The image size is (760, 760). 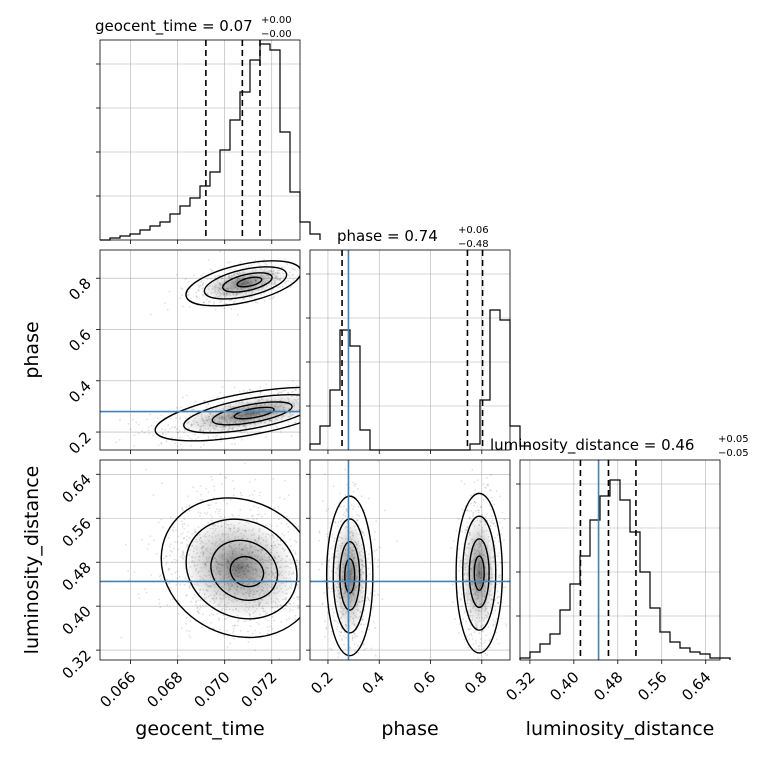 What do you see at coordinates (80, 392) in the screenshot?
I see `y-tick-label: 0.4` at bounding box center [80, 392].